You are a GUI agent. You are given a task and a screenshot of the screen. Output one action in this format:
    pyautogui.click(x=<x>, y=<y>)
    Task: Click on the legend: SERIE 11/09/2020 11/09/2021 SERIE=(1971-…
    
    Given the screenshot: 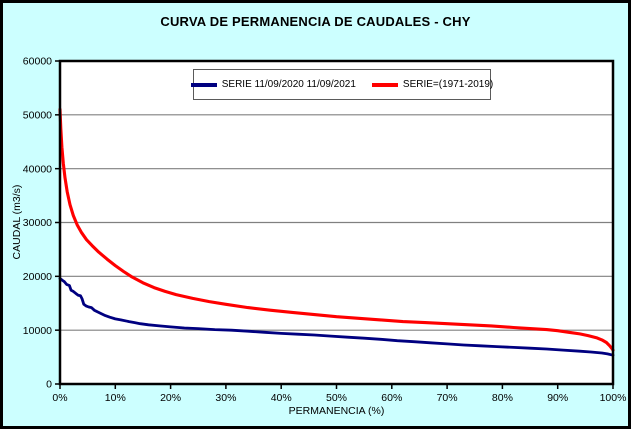 What is the action you would take?
    pyautogui.click(x=342, y=84)
    